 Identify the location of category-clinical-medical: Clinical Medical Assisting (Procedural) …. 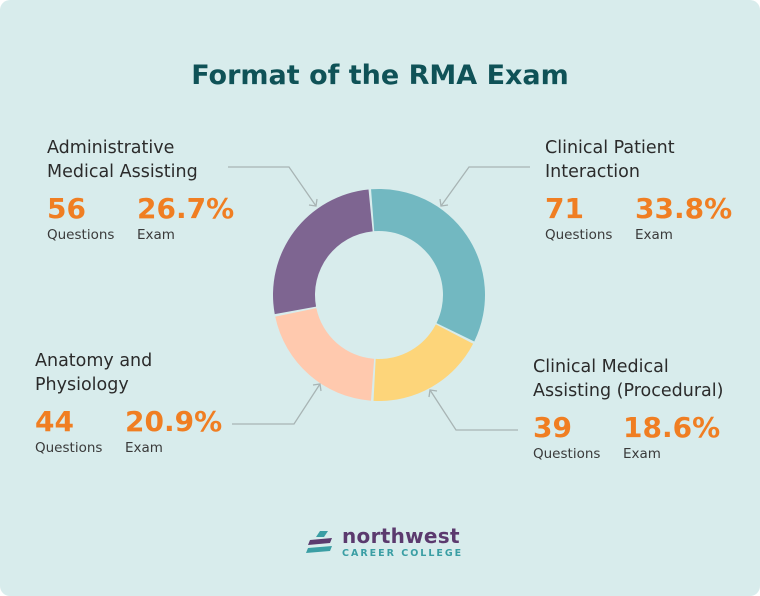
(628, 408).